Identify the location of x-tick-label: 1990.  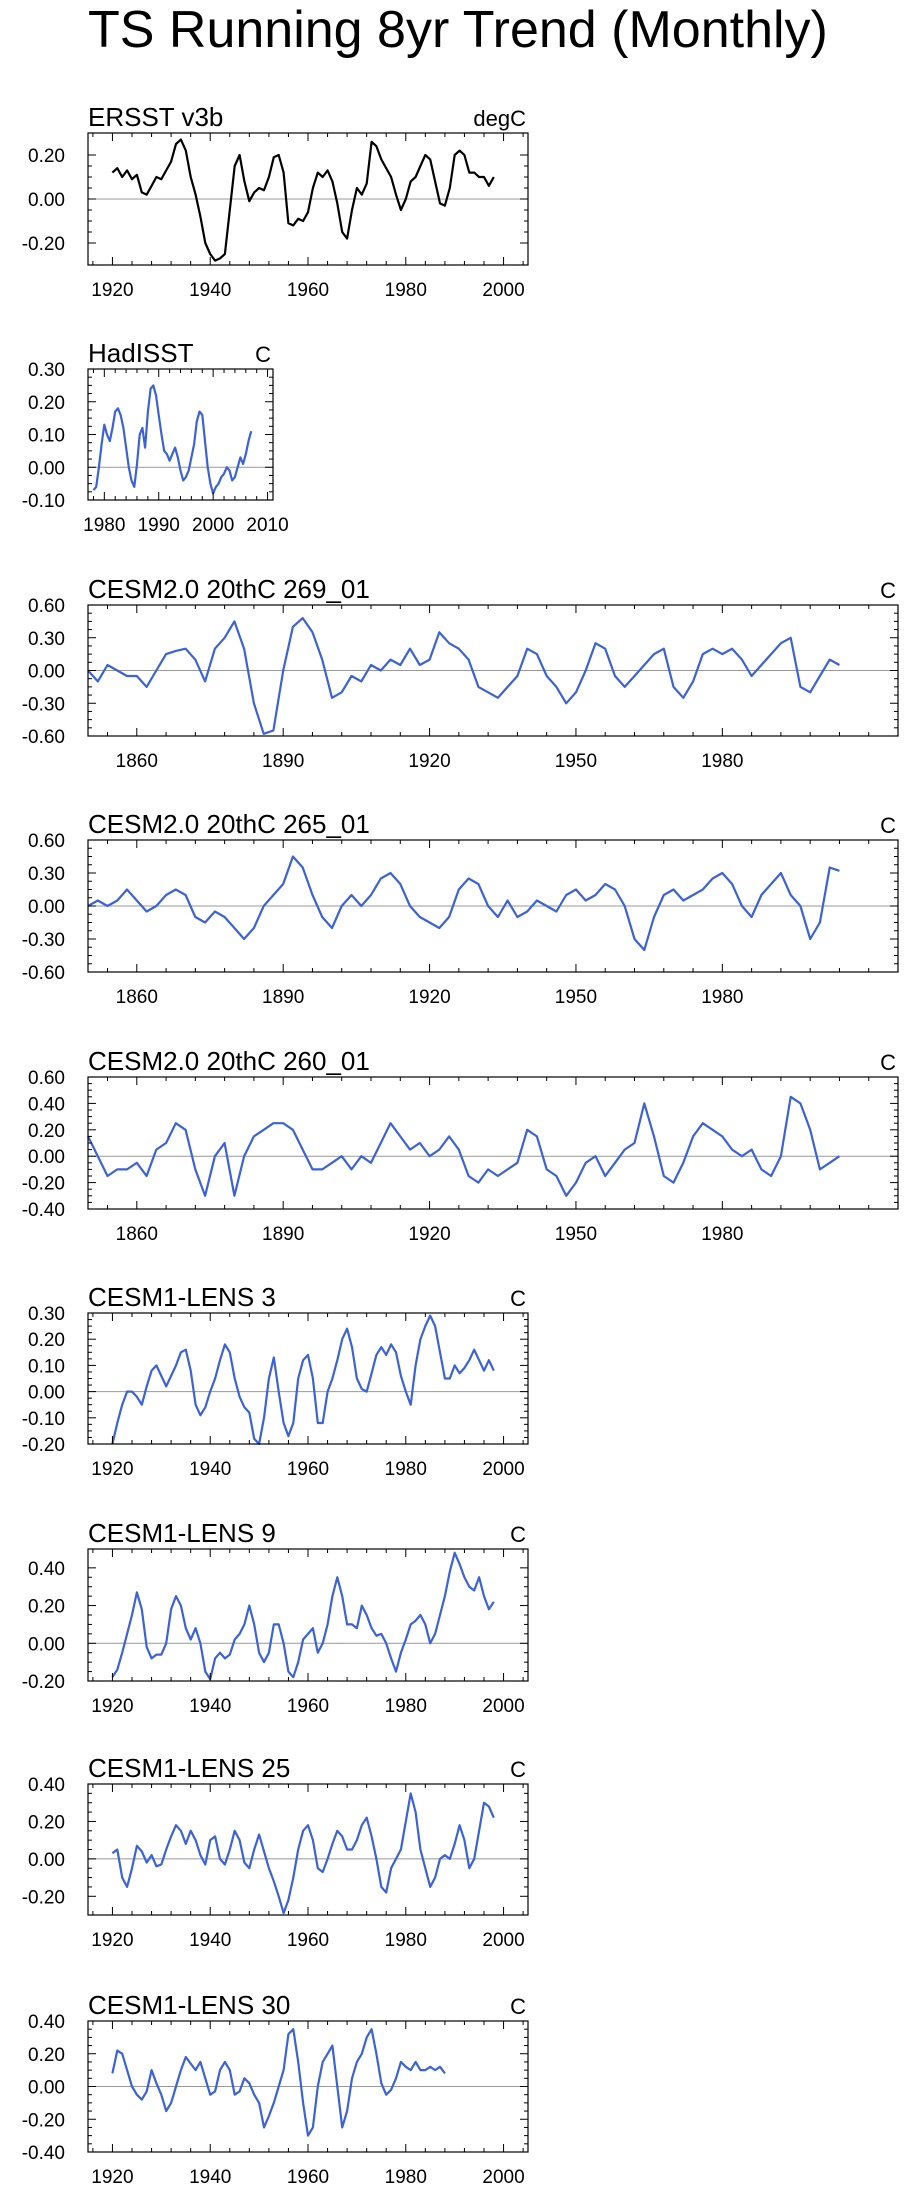
(159, 525).